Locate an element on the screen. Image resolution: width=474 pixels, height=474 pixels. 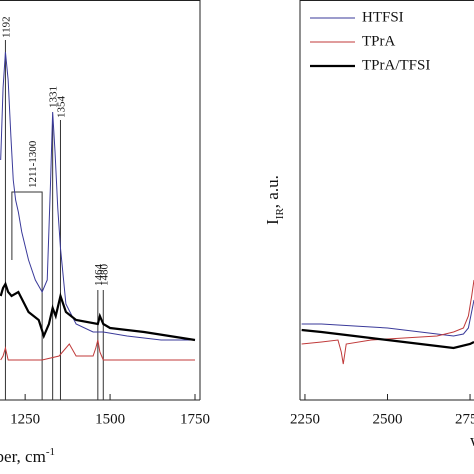
peak-label: 1480 is located at coordinates (104, 275).